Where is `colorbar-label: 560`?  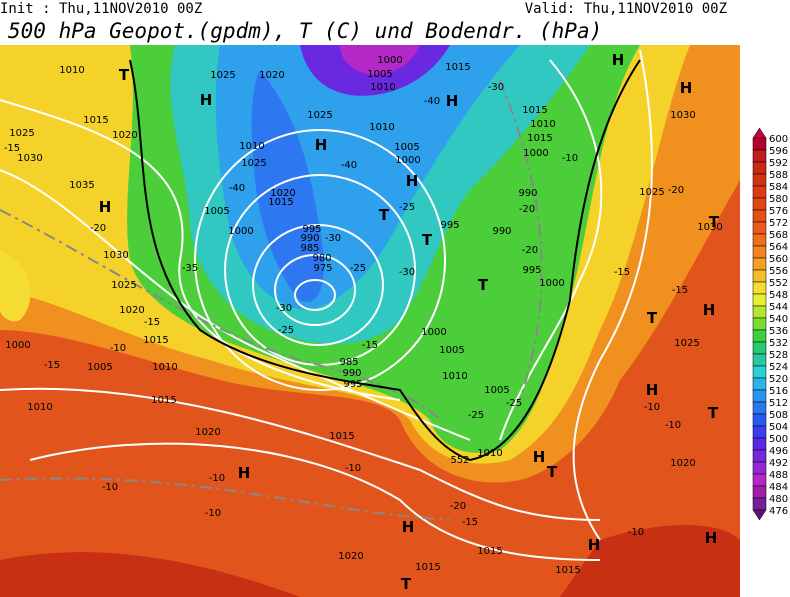
colorbar-label: 560 is located at coordinates (778, 259).